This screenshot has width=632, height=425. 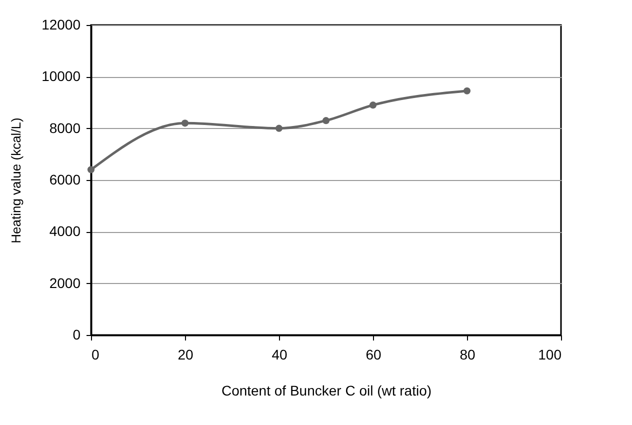 I want to click on x-tick-label: 20, so click(x=186, y=354).